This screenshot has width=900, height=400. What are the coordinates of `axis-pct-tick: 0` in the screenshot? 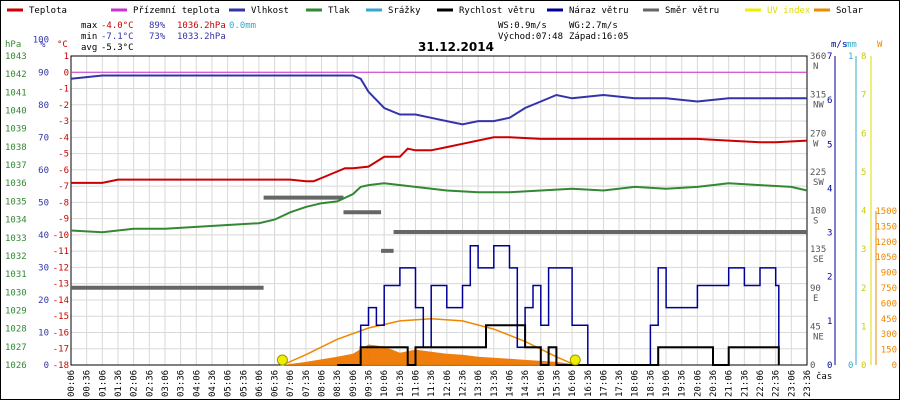 It's located at (46, 366).